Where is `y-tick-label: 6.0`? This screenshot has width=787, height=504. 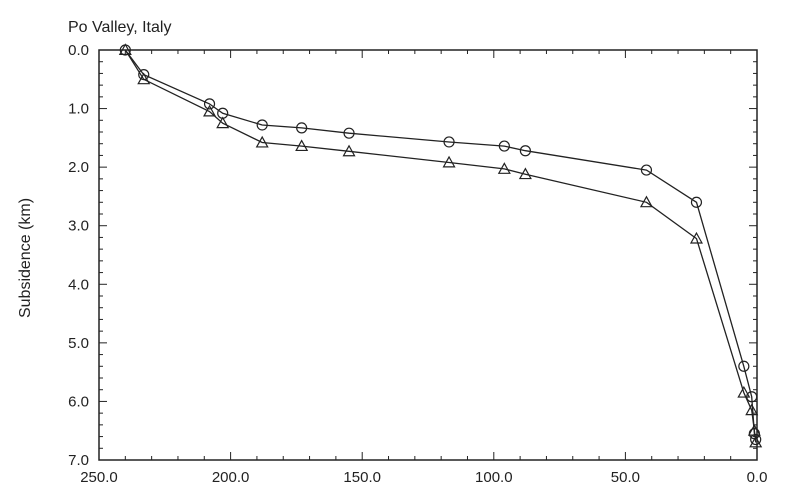
y-tick-label: 6.0 is located at coordinates (78, 401).